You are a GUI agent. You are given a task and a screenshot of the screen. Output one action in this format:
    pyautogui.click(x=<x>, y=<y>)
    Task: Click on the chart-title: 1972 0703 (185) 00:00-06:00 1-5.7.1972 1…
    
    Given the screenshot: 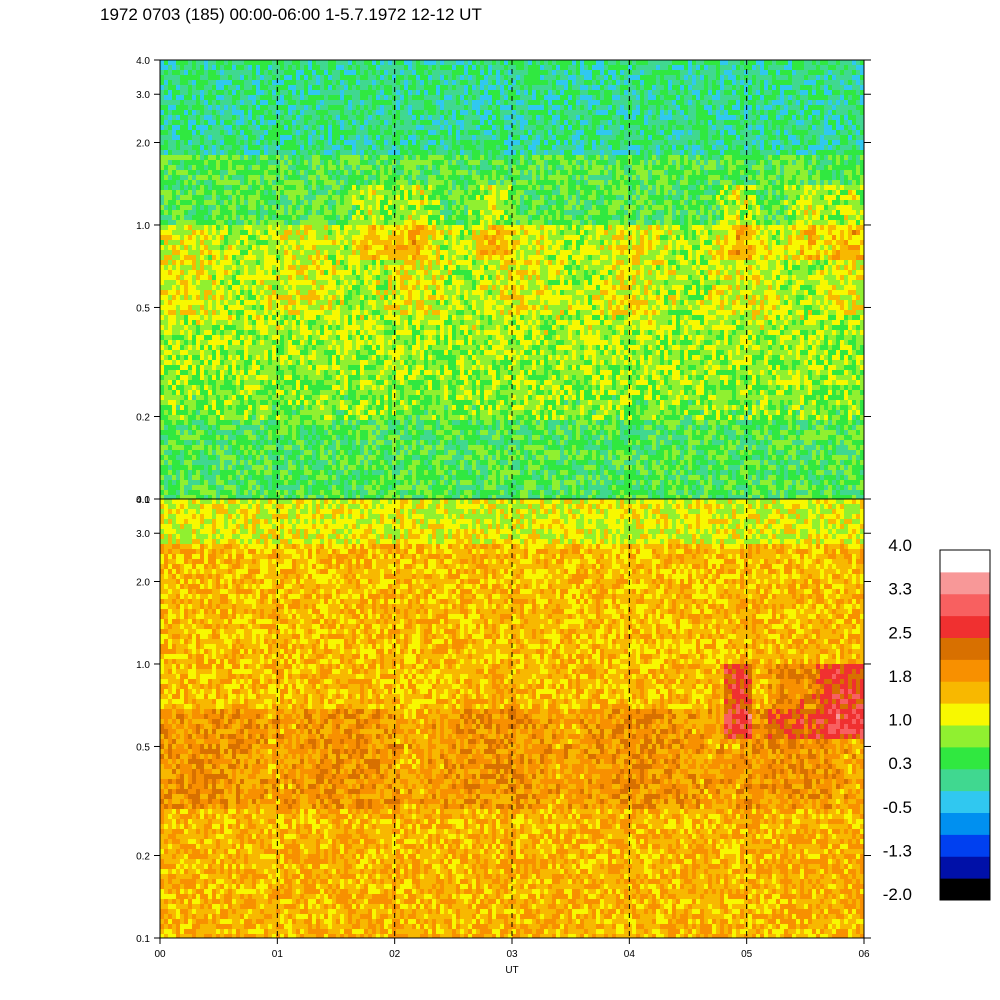 What is the action you would take?
    pyautogui.click(x=291, y=15)
    